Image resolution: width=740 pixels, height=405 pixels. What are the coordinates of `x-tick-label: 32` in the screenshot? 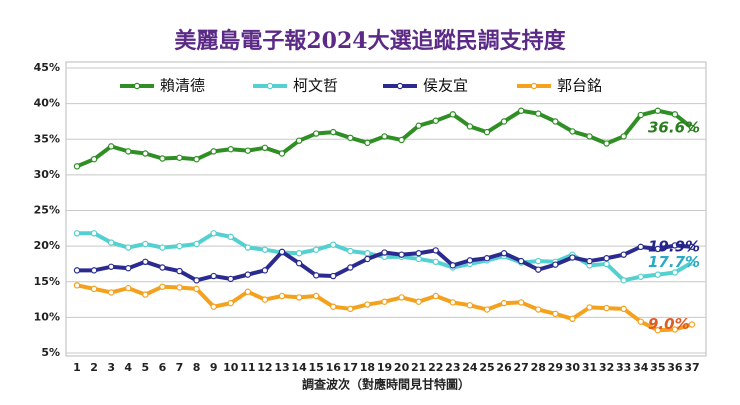 It's located at (606, 367).